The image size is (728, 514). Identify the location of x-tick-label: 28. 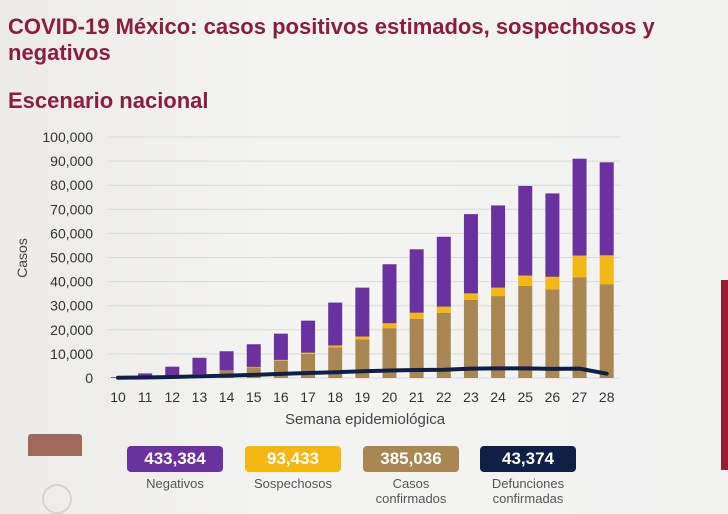
(607, 397).